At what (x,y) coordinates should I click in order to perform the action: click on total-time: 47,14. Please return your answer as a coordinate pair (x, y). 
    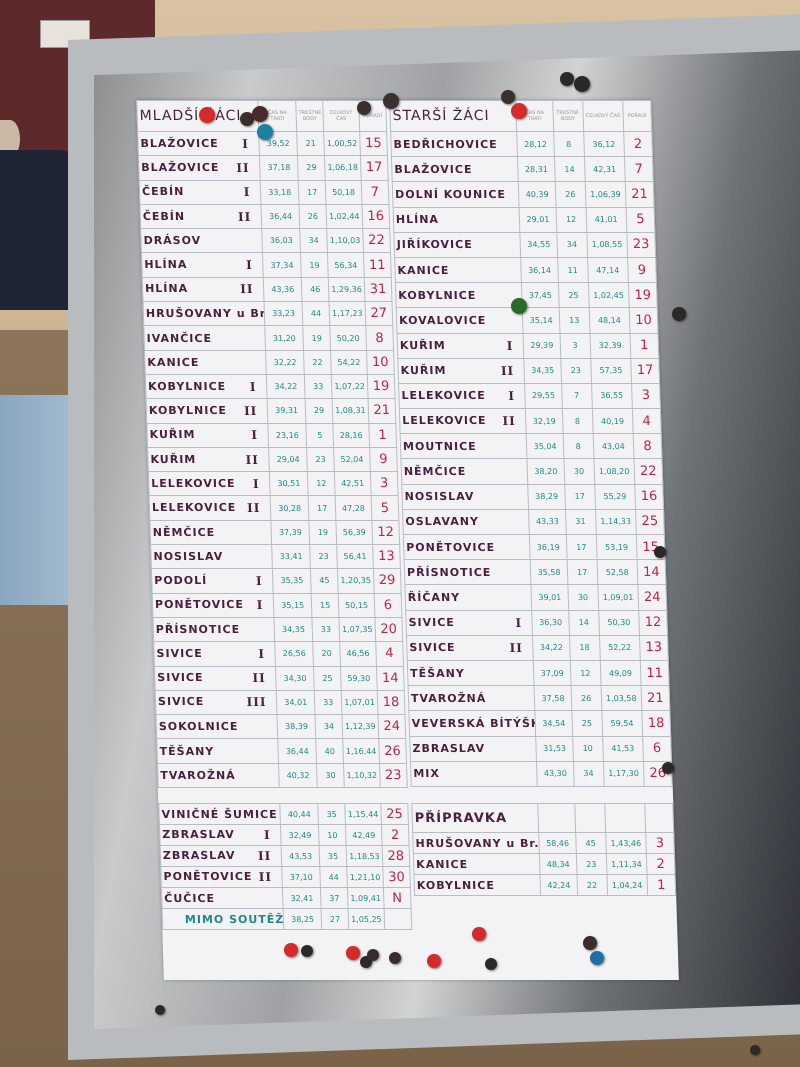
    Looking at the image, I should click on (608, 270).